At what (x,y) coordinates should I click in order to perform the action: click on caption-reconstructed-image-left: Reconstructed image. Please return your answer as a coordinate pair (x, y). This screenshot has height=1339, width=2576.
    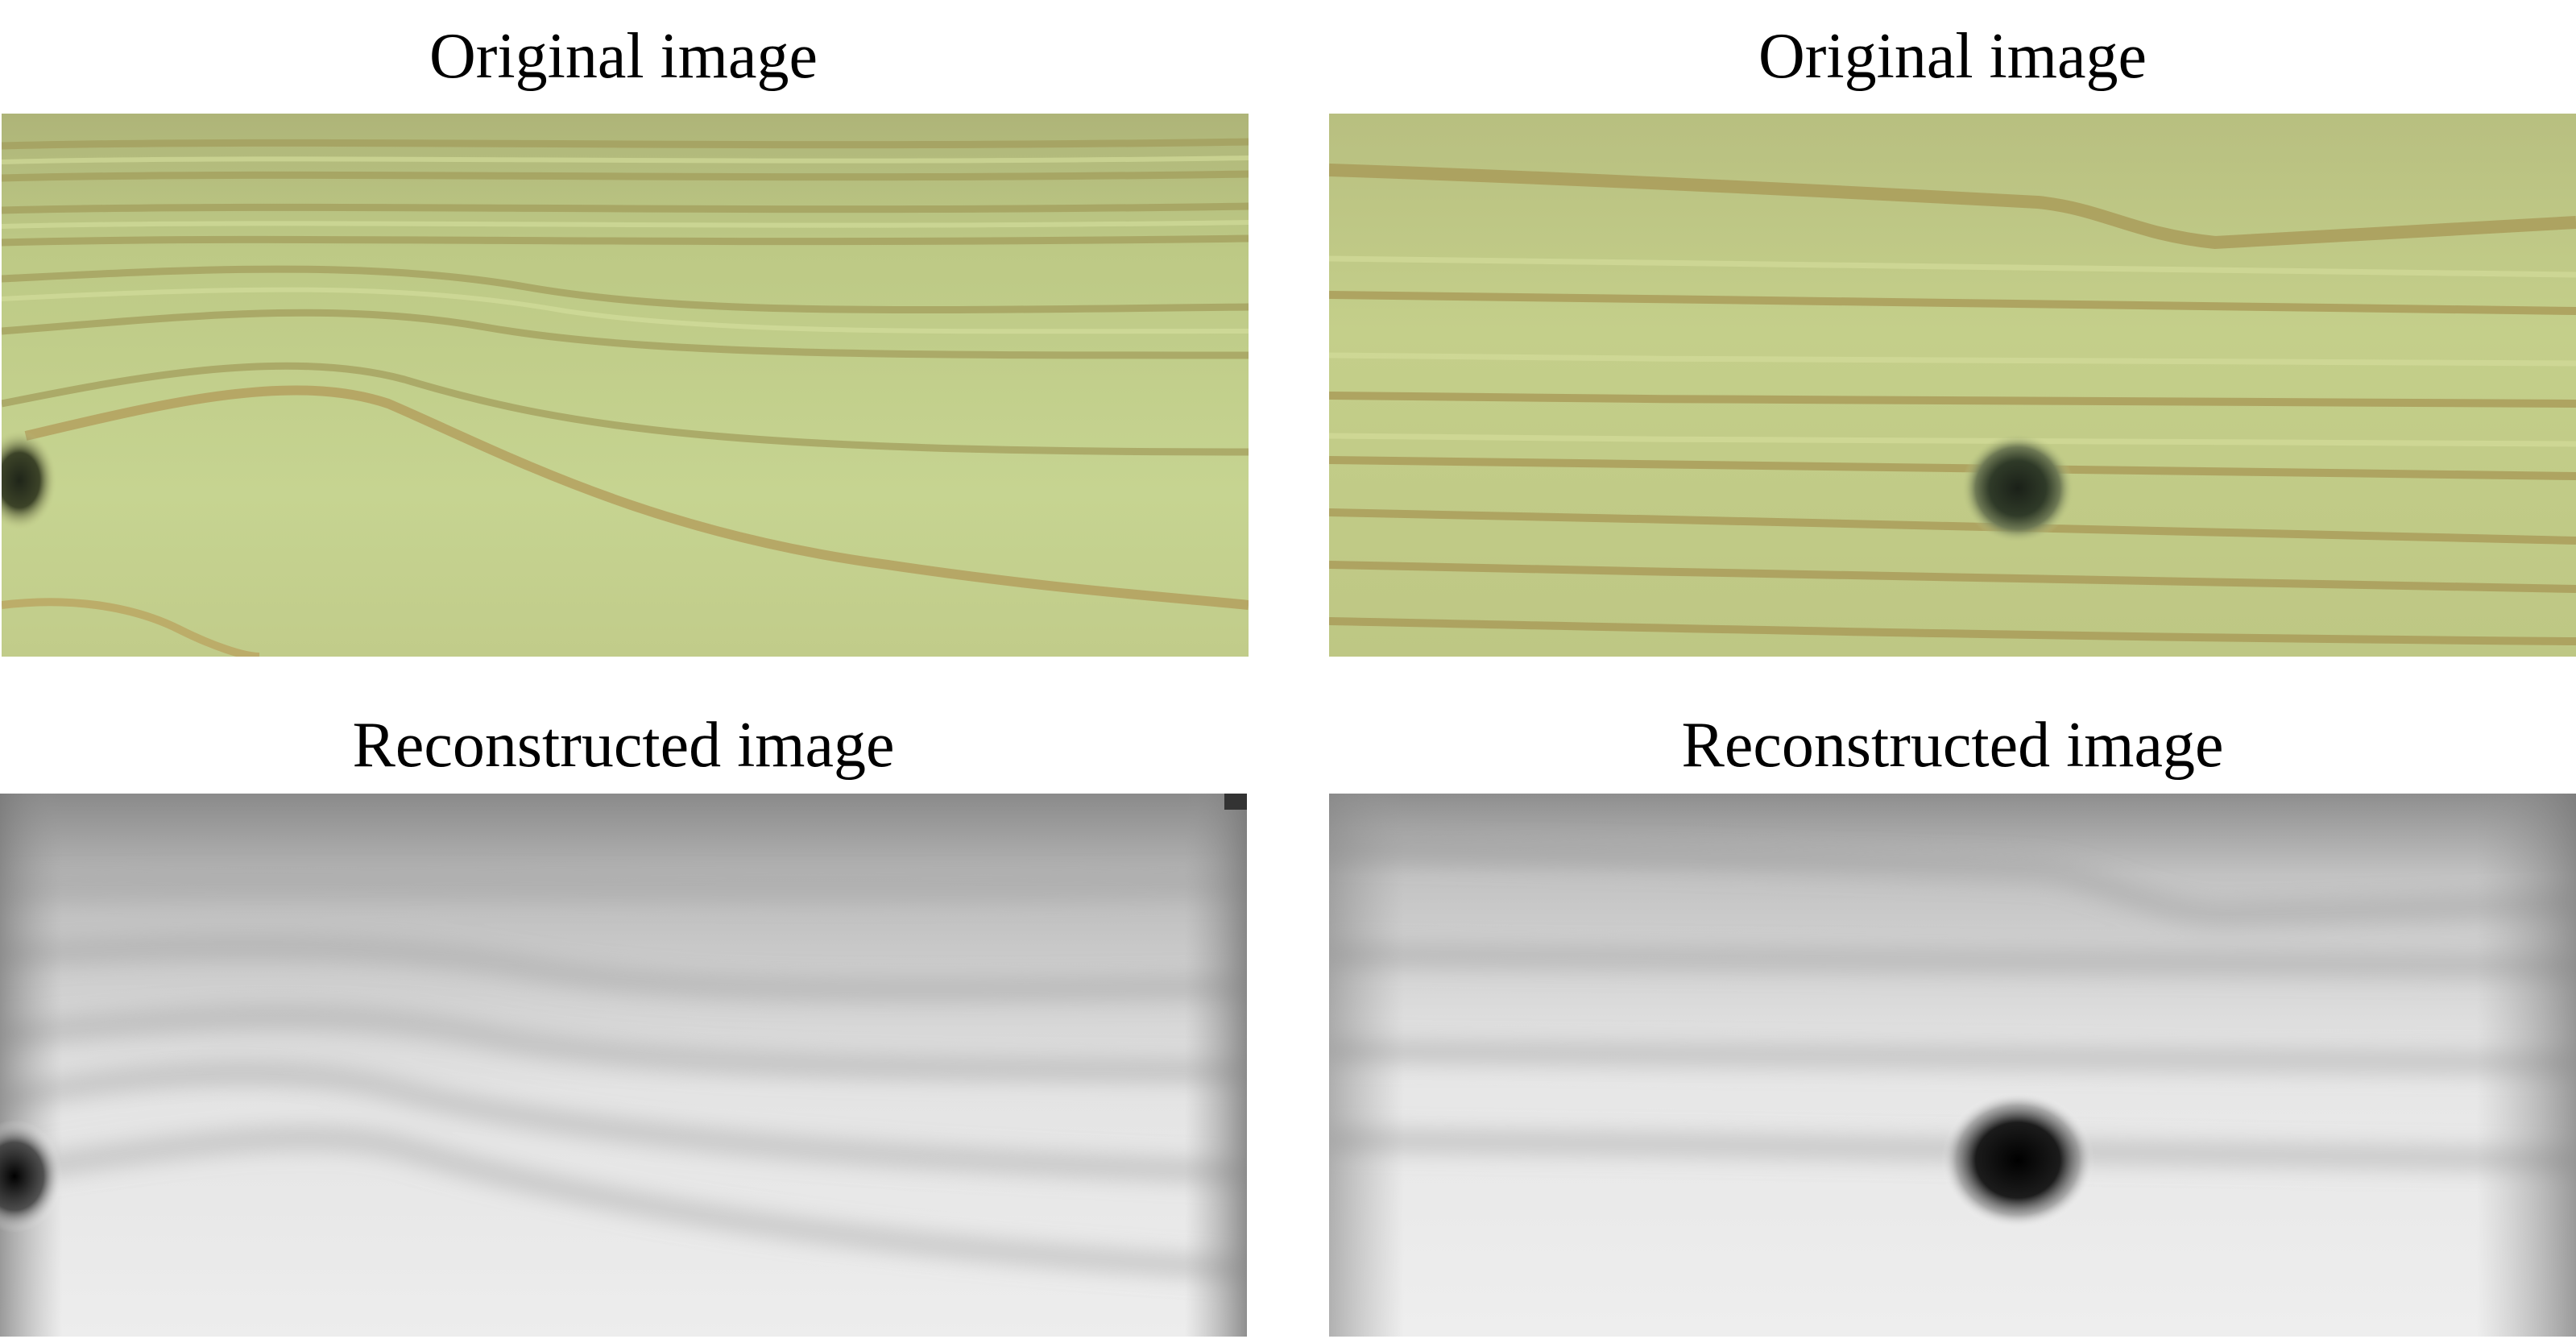
    Looking at the image, I should click on (623, 746).